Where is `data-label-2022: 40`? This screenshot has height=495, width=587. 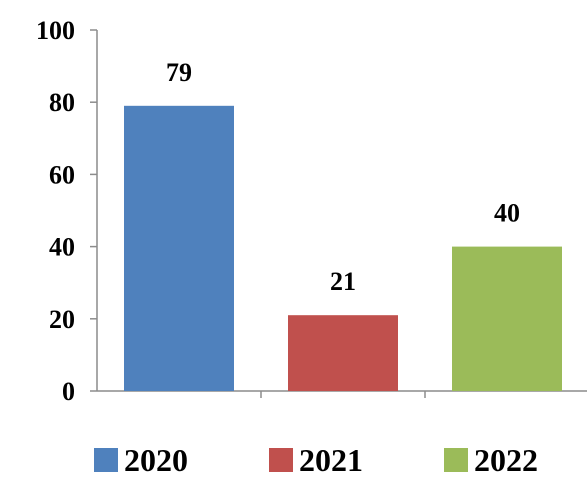
data-label-2022: 40 is located at coordinates (507, 213).